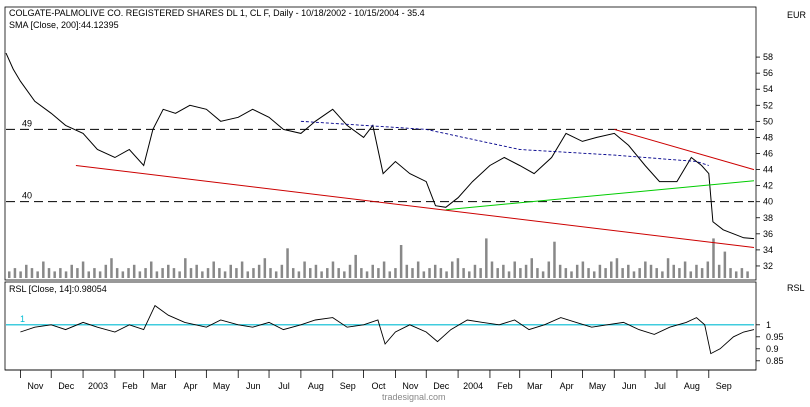  What do you see at coordinates (768, 250) in the screenshot?
I see `price-y-tick-label: 34` at bounding box center [768, 250].